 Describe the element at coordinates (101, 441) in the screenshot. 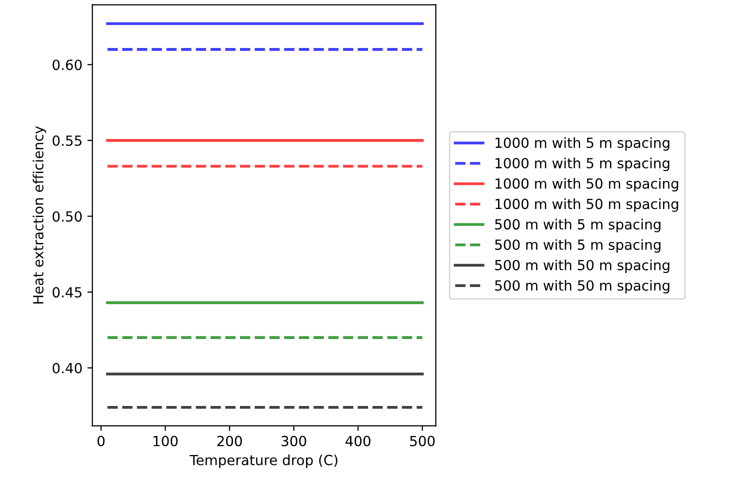

I see `x-tick-label: 0` at that location.